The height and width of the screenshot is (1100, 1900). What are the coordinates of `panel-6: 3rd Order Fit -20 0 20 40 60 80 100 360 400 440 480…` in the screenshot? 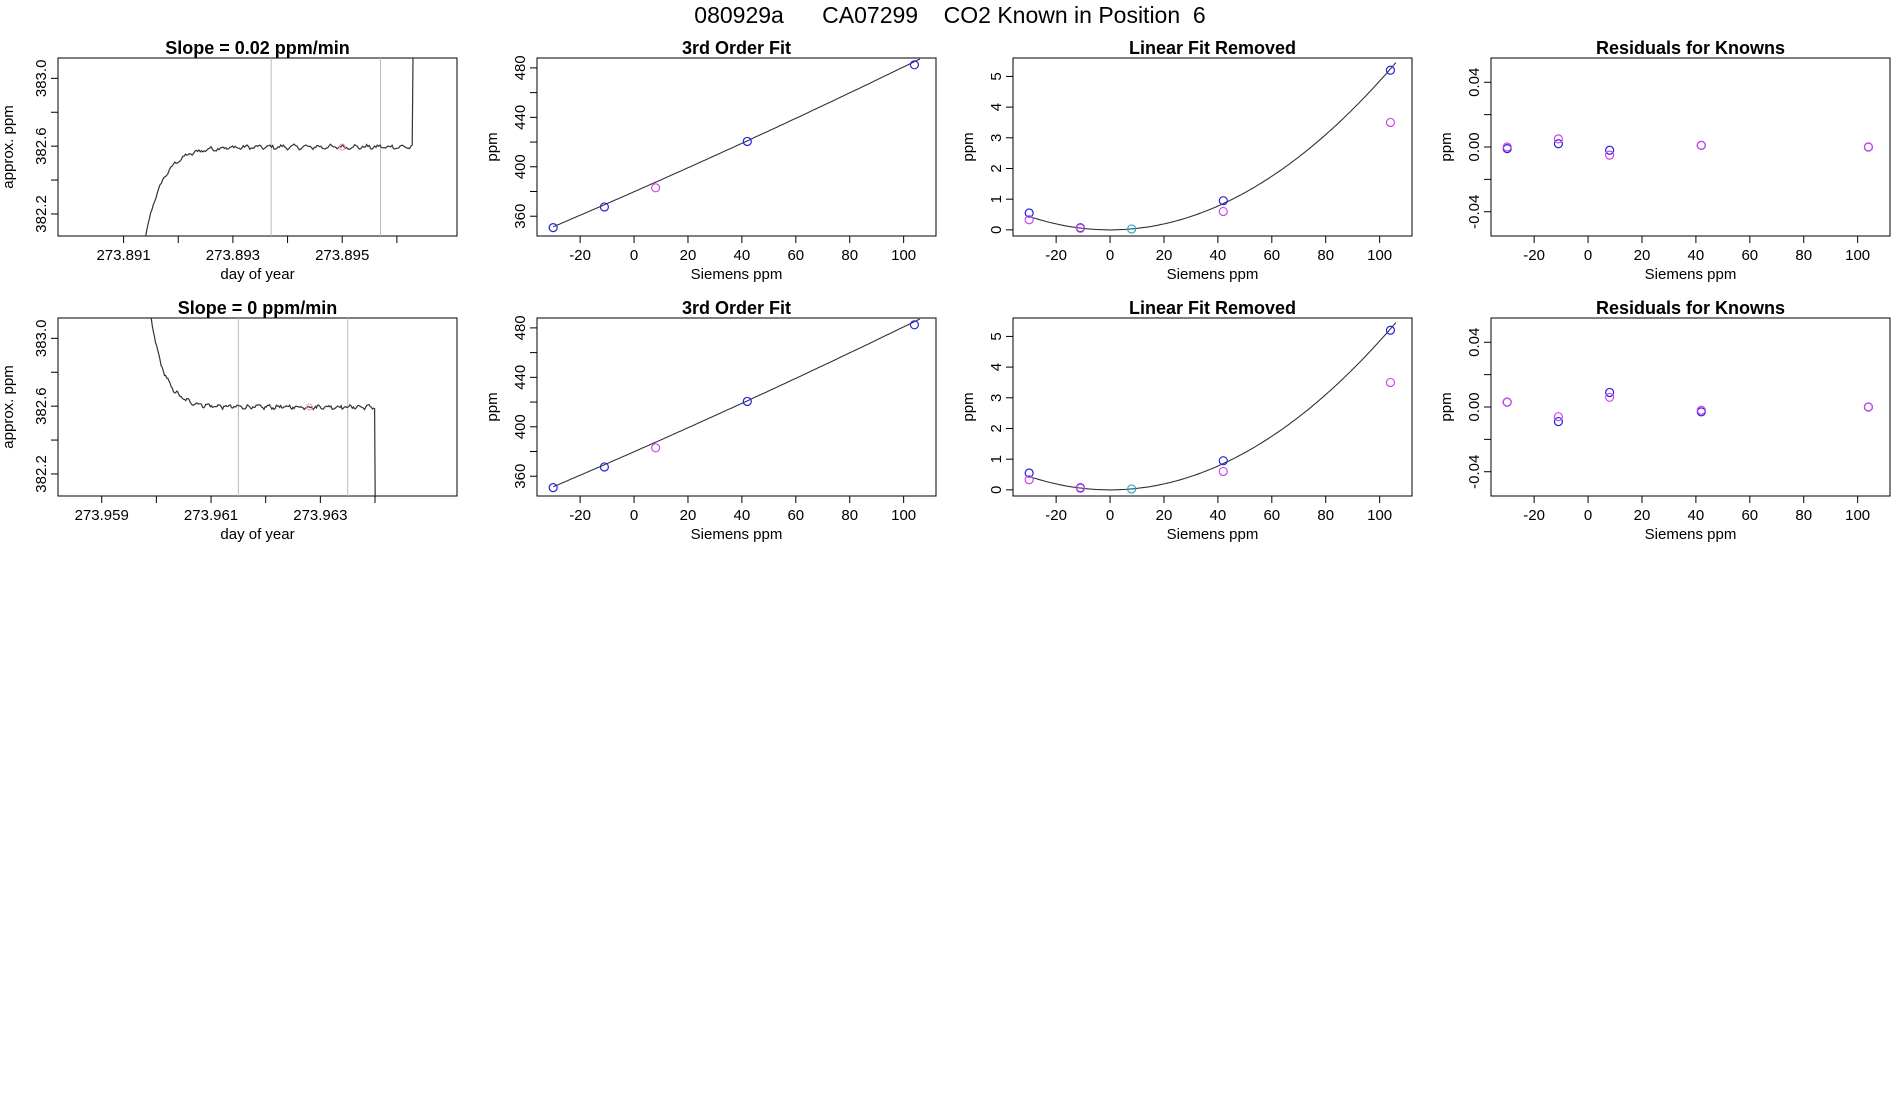 It's located at (710, 420).